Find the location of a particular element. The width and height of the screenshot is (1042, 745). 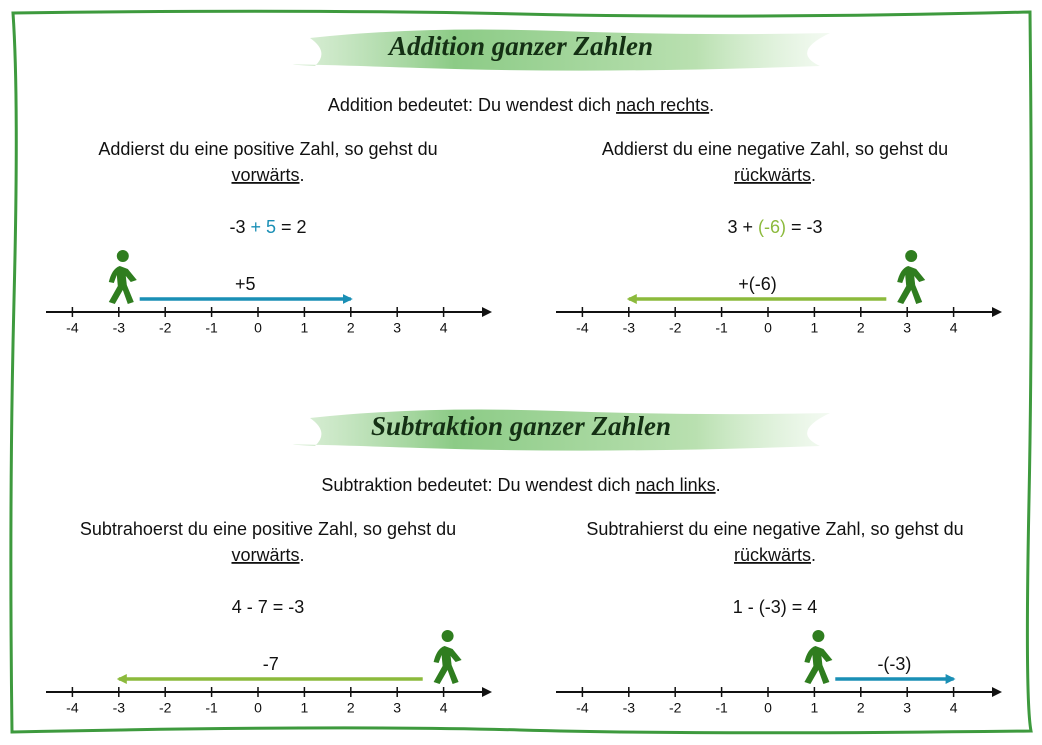

arrow-label: -(-3) is located at coordinates (894, 664).